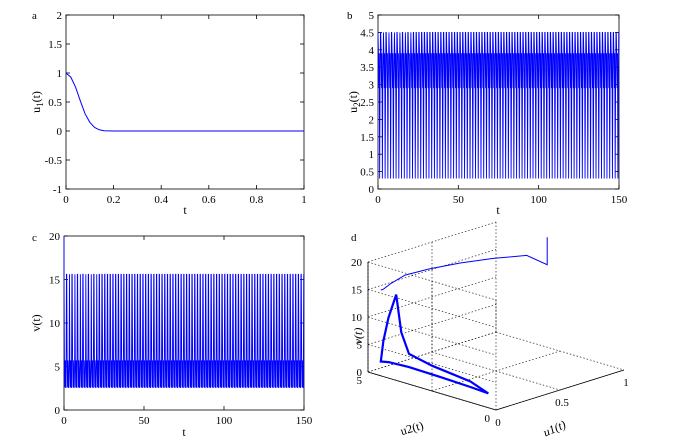 Image resolution: width=676 pixels, height=441 pixels. I want to click on x-tick-label-b: 50, so click(459, 200).